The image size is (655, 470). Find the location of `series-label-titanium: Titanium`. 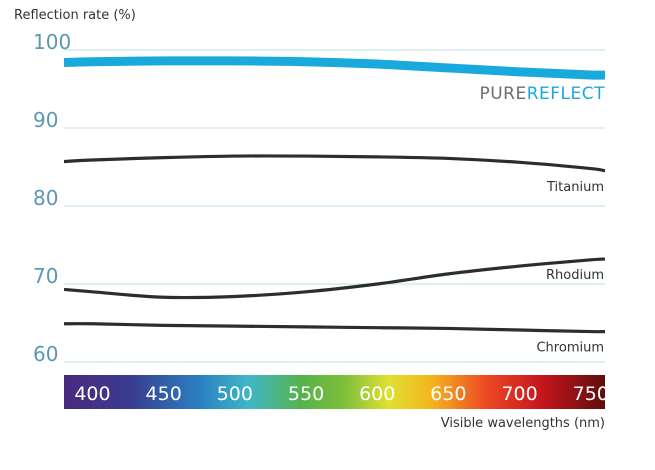

series-label-titanium: Titanium is located at coordinates (575, 187).